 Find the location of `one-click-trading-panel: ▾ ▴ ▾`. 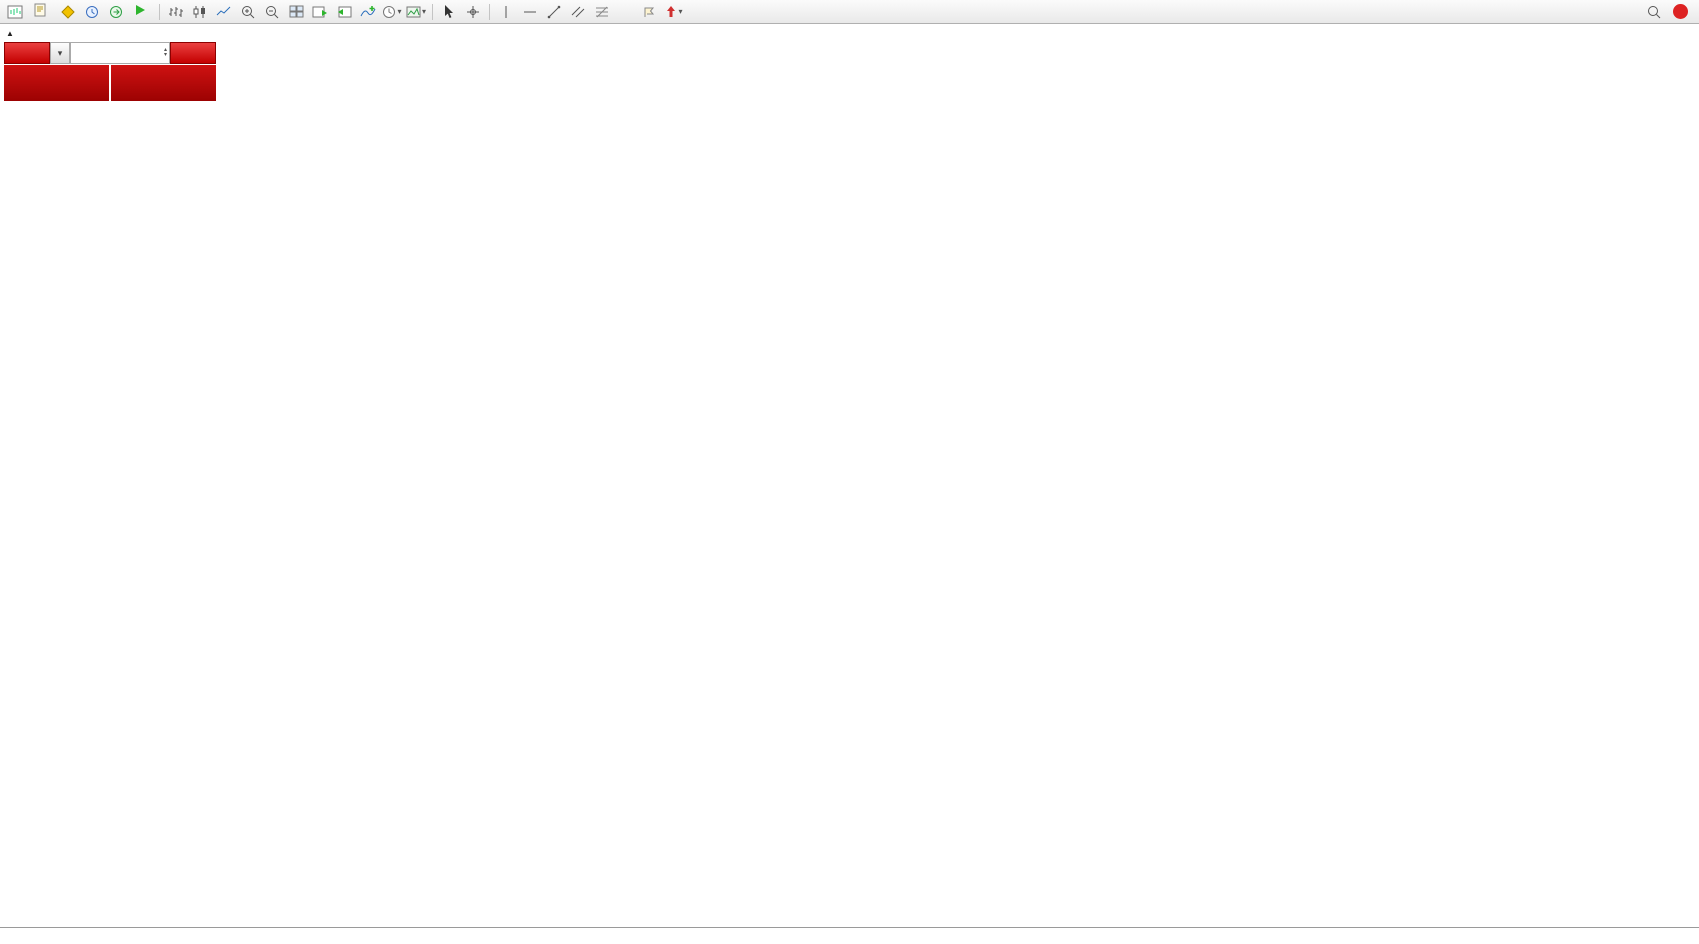

one-click-trading-panel: ▾ ▴ ▾ is located at coordinates (110, 71).